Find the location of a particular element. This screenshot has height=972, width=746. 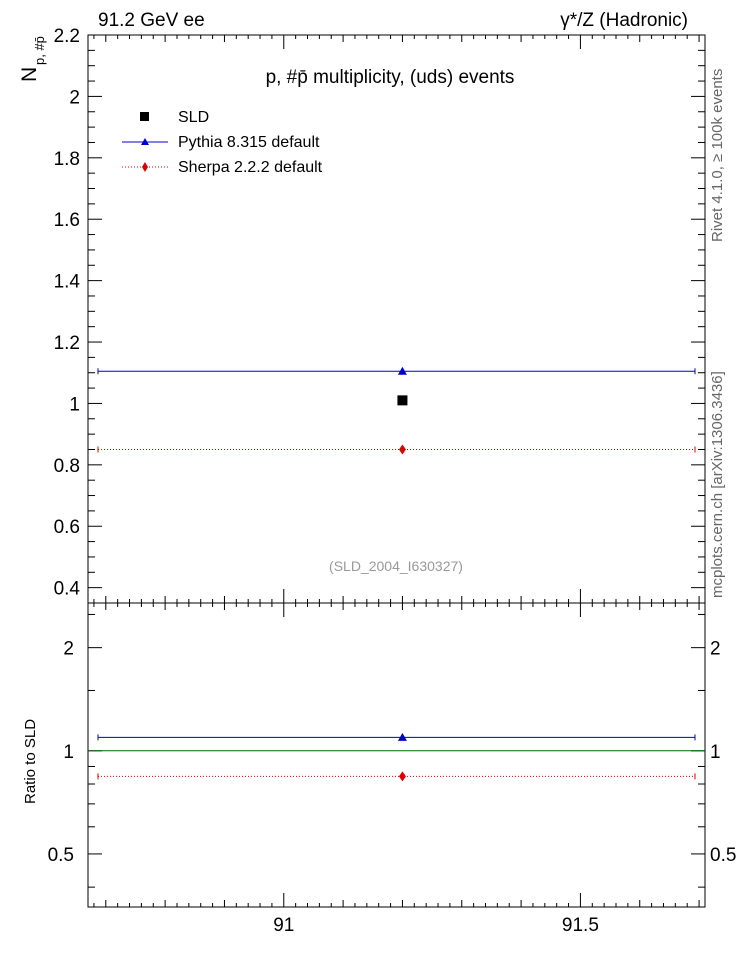

process-label: γ*/Z (Hadronic) is located at coordinates (624, 20).